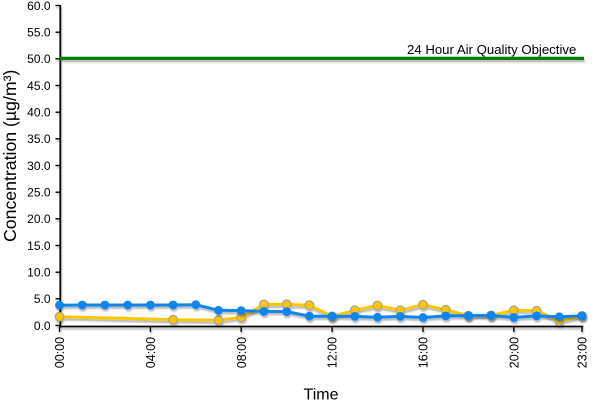 Image resolution: width=600 pixels, height=405 pixels. I want to click on svg-text: Time, so click(321, 394).